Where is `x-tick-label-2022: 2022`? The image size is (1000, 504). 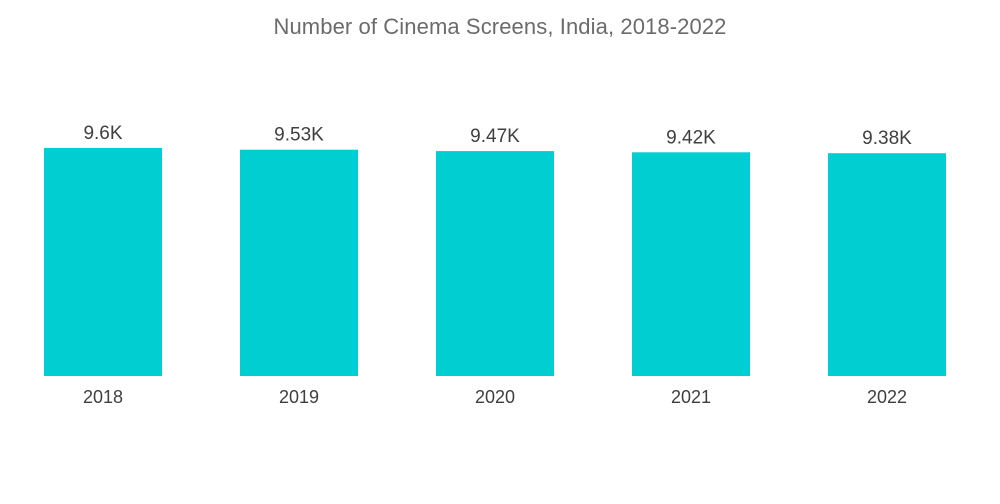
x-tick-label-2022: 2022 is located at coordinates (887, 397).